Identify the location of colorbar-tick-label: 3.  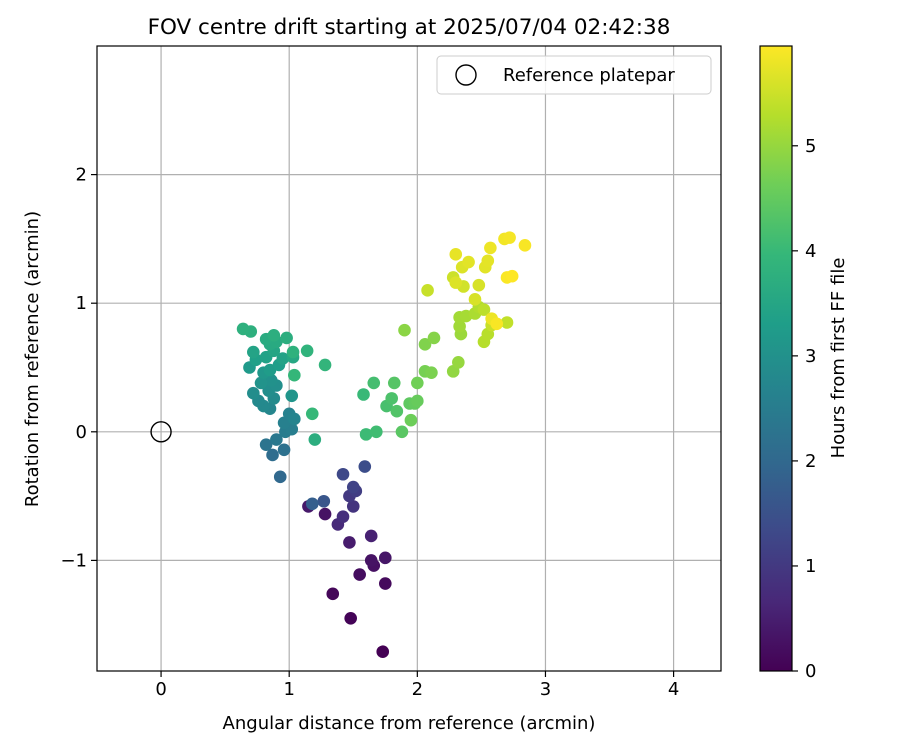
(810, 356).